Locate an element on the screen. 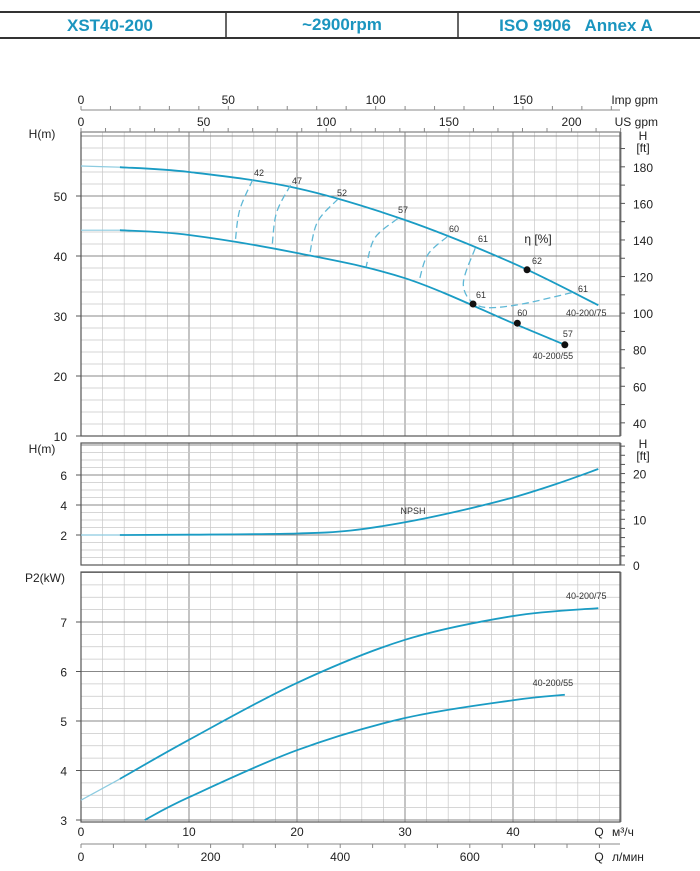 This screenshot has width=700, height=871. y-axis-label: P2(kW) is located at coordinates (45, 578).